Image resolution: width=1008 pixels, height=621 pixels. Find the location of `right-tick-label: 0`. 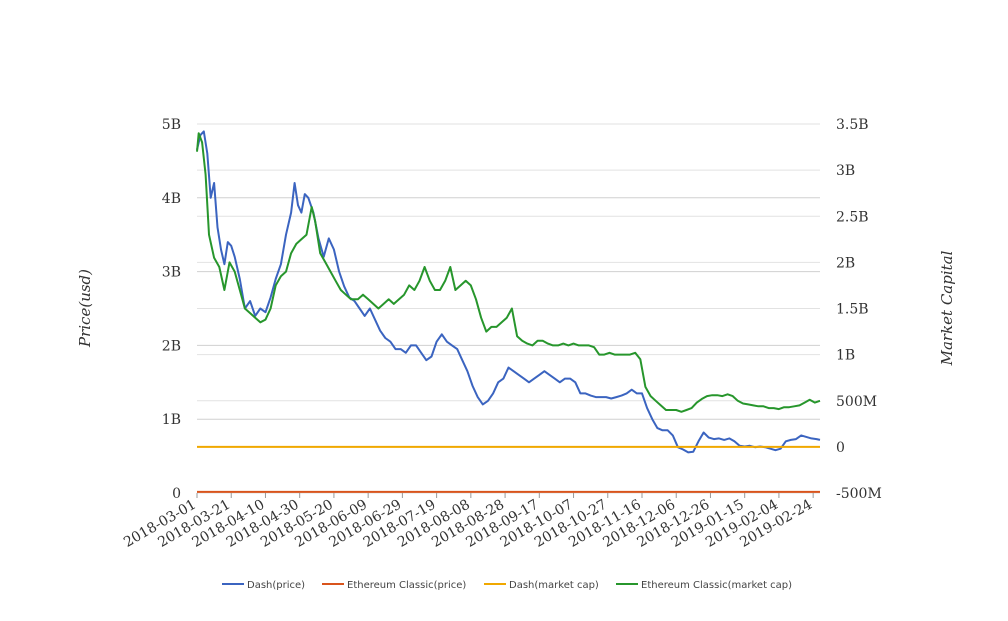

right-tick-label: 0 is located at coordinates (840, 448).